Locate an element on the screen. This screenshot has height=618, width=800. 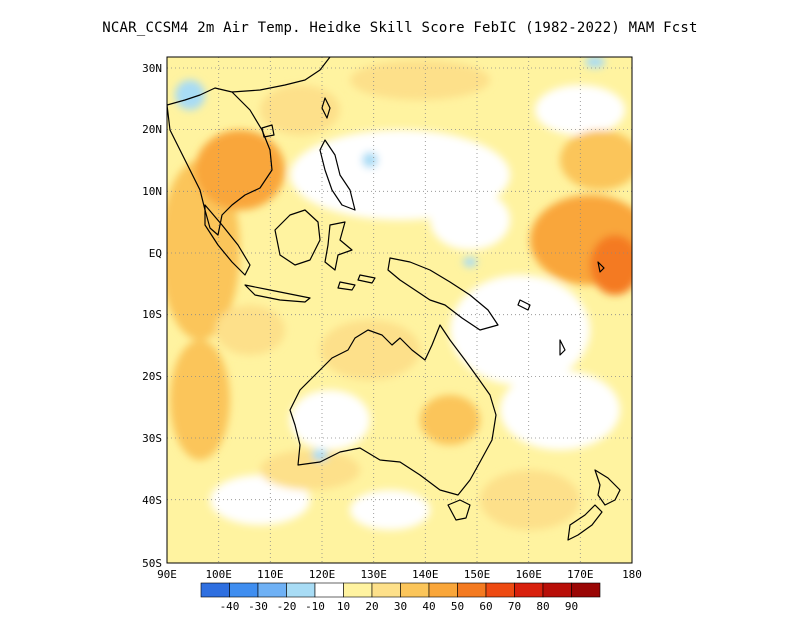
lon-tick-label: 140E is located at coordinates (425, 574).